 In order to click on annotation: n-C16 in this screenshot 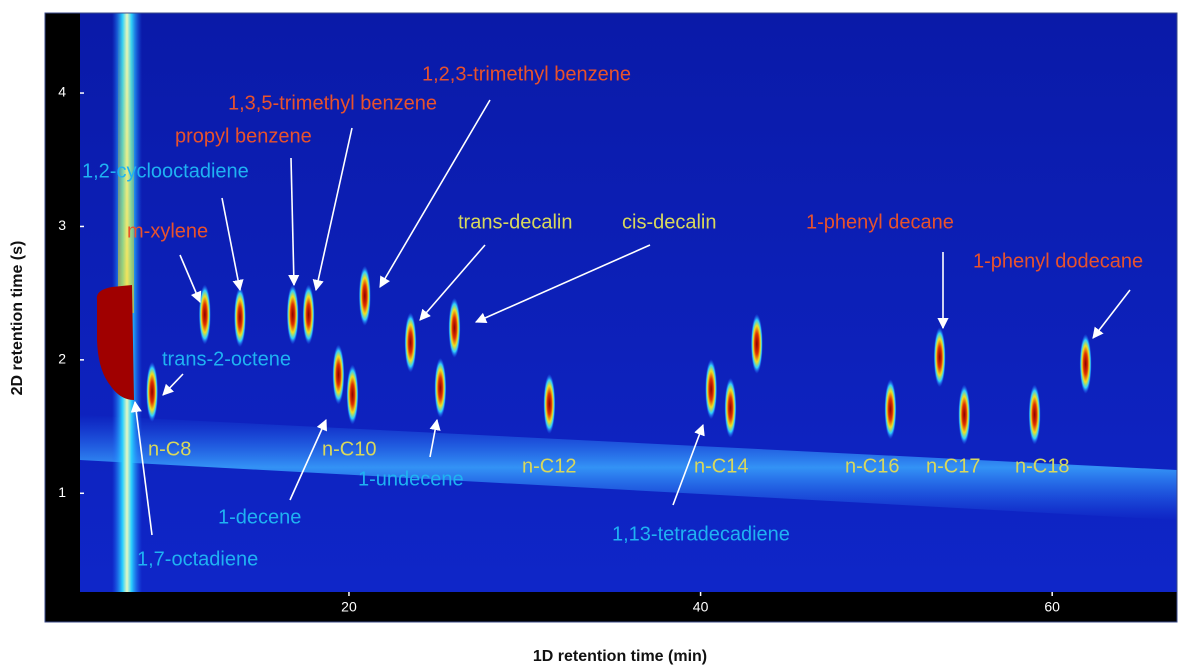, I will do `click(872, 466)`.